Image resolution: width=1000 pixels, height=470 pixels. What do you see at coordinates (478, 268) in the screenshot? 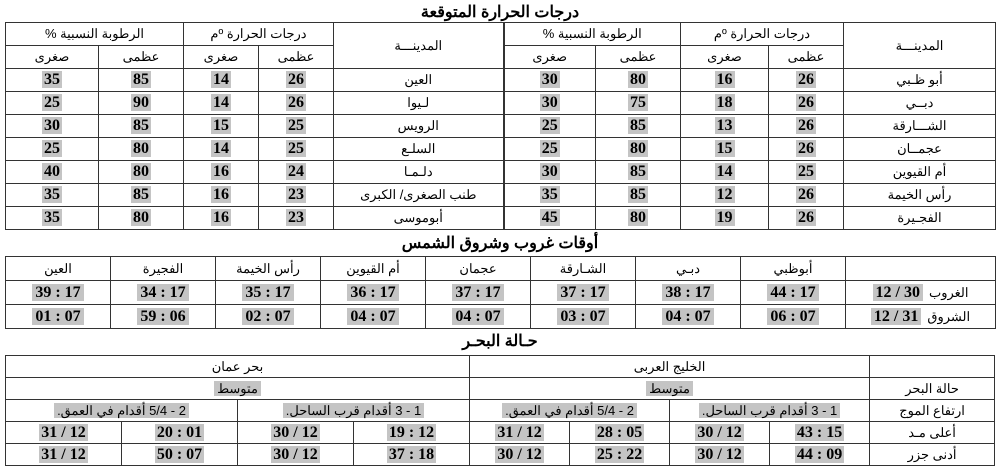
I see `sun-city: عجمان` at bounding box center [478, 268].